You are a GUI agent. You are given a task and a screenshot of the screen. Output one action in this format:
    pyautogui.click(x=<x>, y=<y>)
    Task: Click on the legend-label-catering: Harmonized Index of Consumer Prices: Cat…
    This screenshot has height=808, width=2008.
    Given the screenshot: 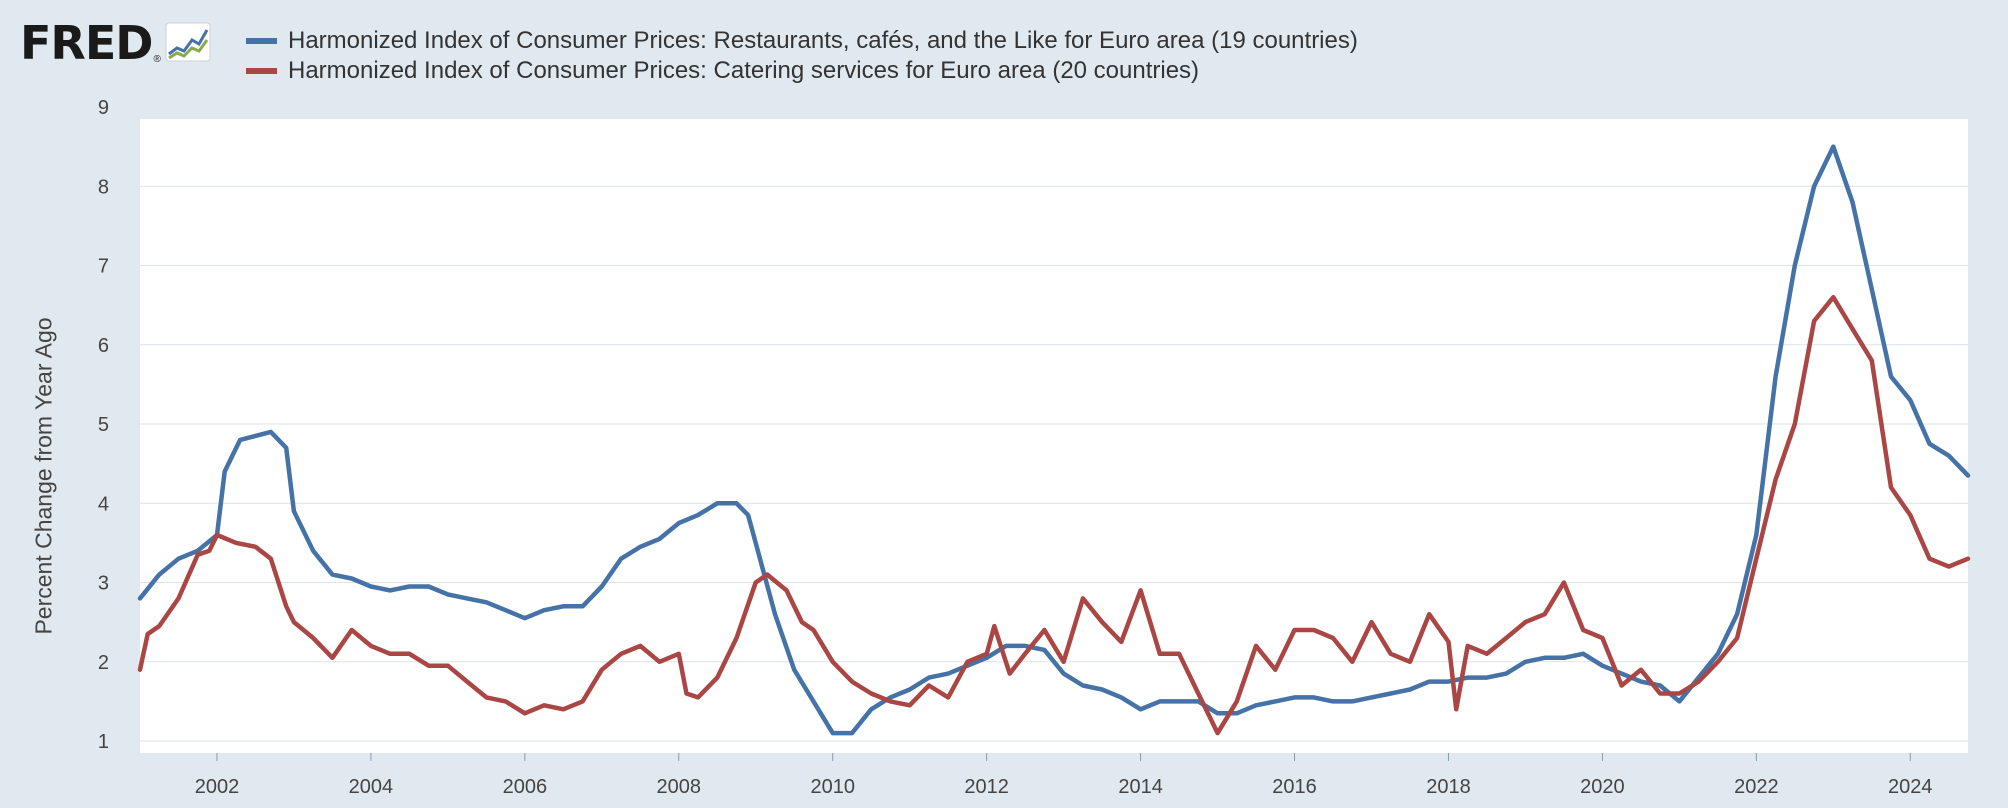 What is the action you would take?
    pyautogui.click(x=744, y=70)
    